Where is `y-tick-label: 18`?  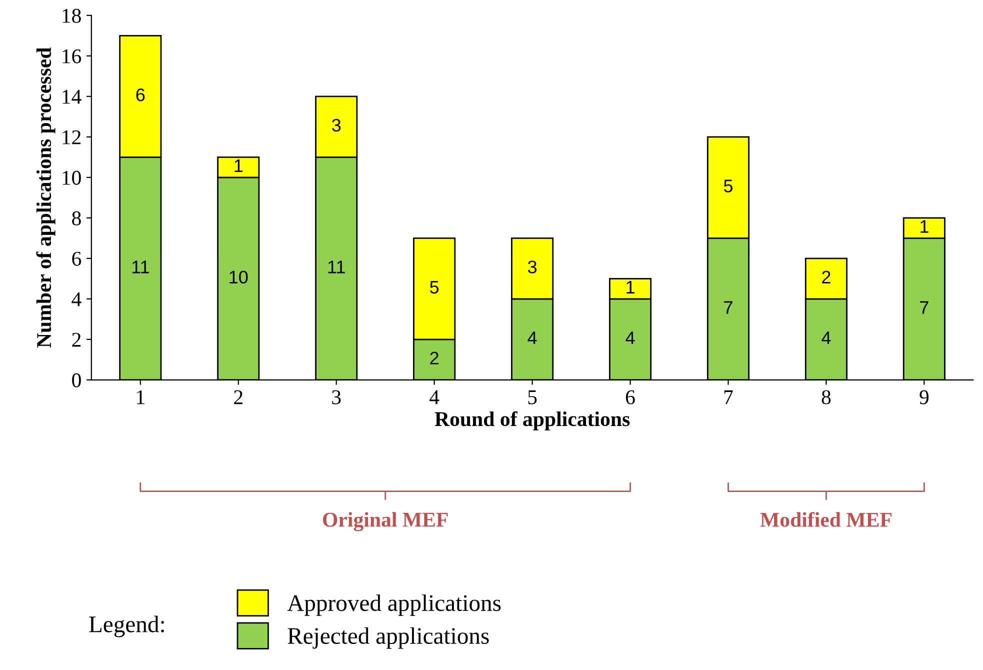
y-tick-label: 18 is located at coordinates (71, 15).